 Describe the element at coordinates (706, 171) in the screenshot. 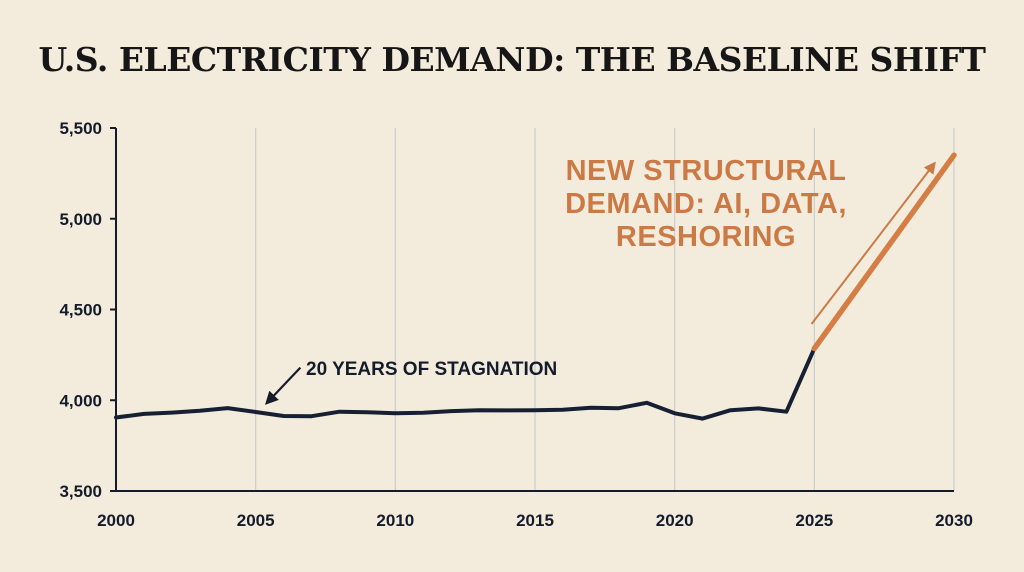

I see `structural-demand-annotation-line-1: NEW STRUCTURAL` at that location.